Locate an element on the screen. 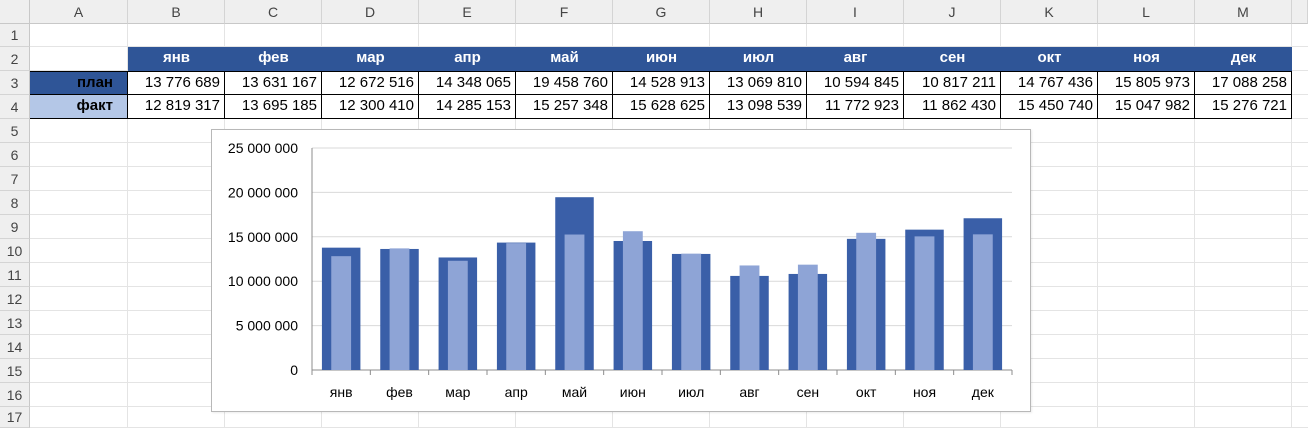  row-header-16: 16 is located at coordinates (15, 395).